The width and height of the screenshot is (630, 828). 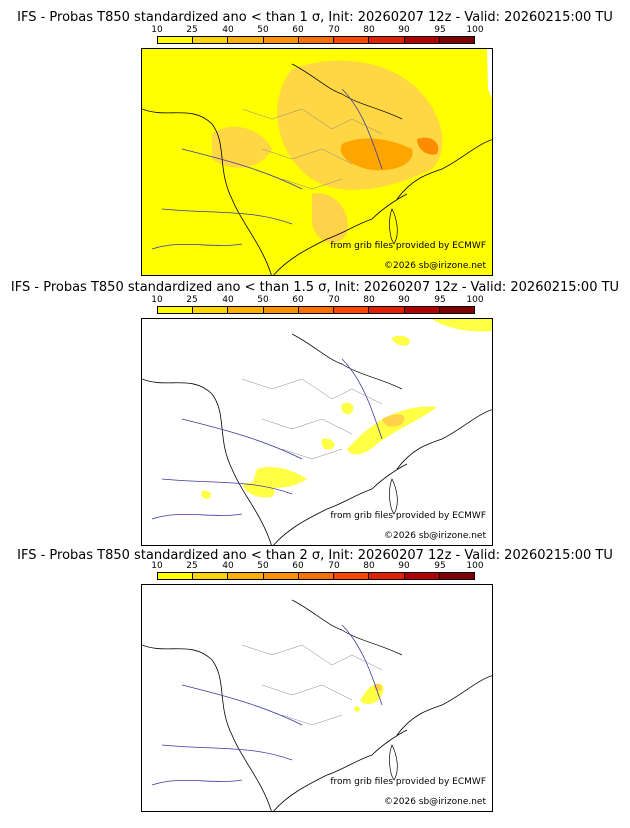 I want to click on probability-50-area, so click(x=428, y=146).